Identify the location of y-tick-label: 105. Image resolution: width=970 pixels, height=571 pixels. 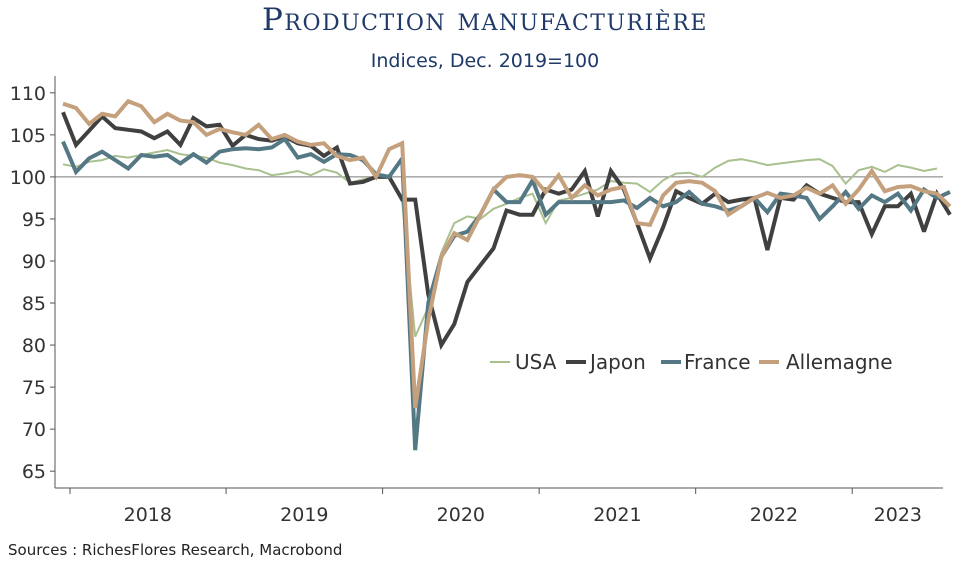
(28, 136).